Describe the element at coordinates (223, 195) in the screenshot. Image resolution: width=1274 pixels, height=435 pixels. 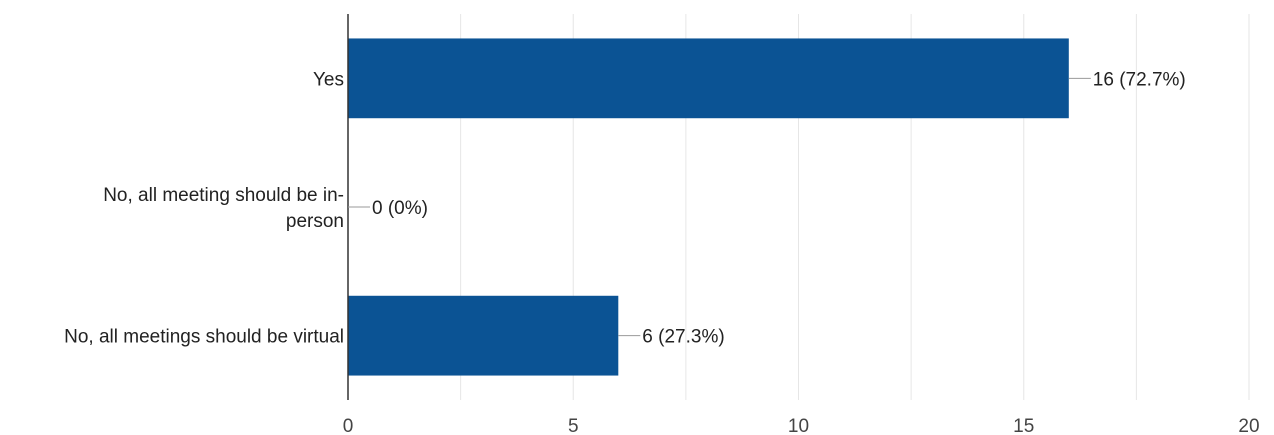
I see `category-label: No, all meeting should be in-` at that location.